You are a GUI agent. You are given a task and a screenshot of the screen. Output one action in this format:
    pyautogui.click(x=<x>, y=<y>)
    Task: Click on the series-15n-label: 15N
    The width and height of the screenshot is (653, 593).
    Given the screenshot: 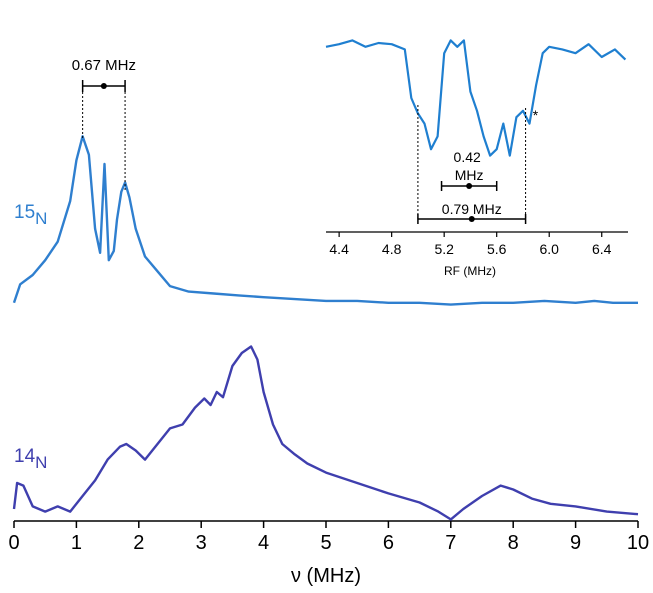 What is the action you would take?
    pyautogui.click(x=30, y=215)
    